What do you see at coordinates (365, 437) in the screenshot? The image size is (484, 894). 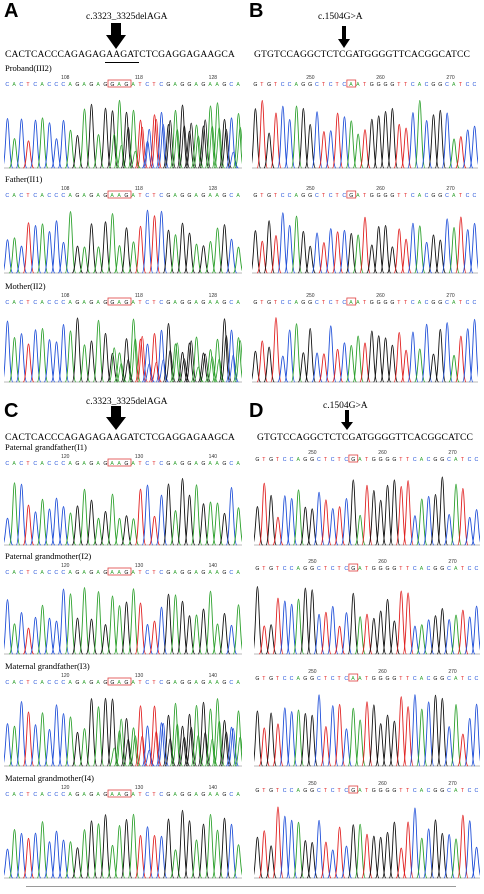 I see `reference-sequence-d: GTGTCCAGGCTCTCGATGGGGTTCACGGCATCC` at bounding box center [365, 437].